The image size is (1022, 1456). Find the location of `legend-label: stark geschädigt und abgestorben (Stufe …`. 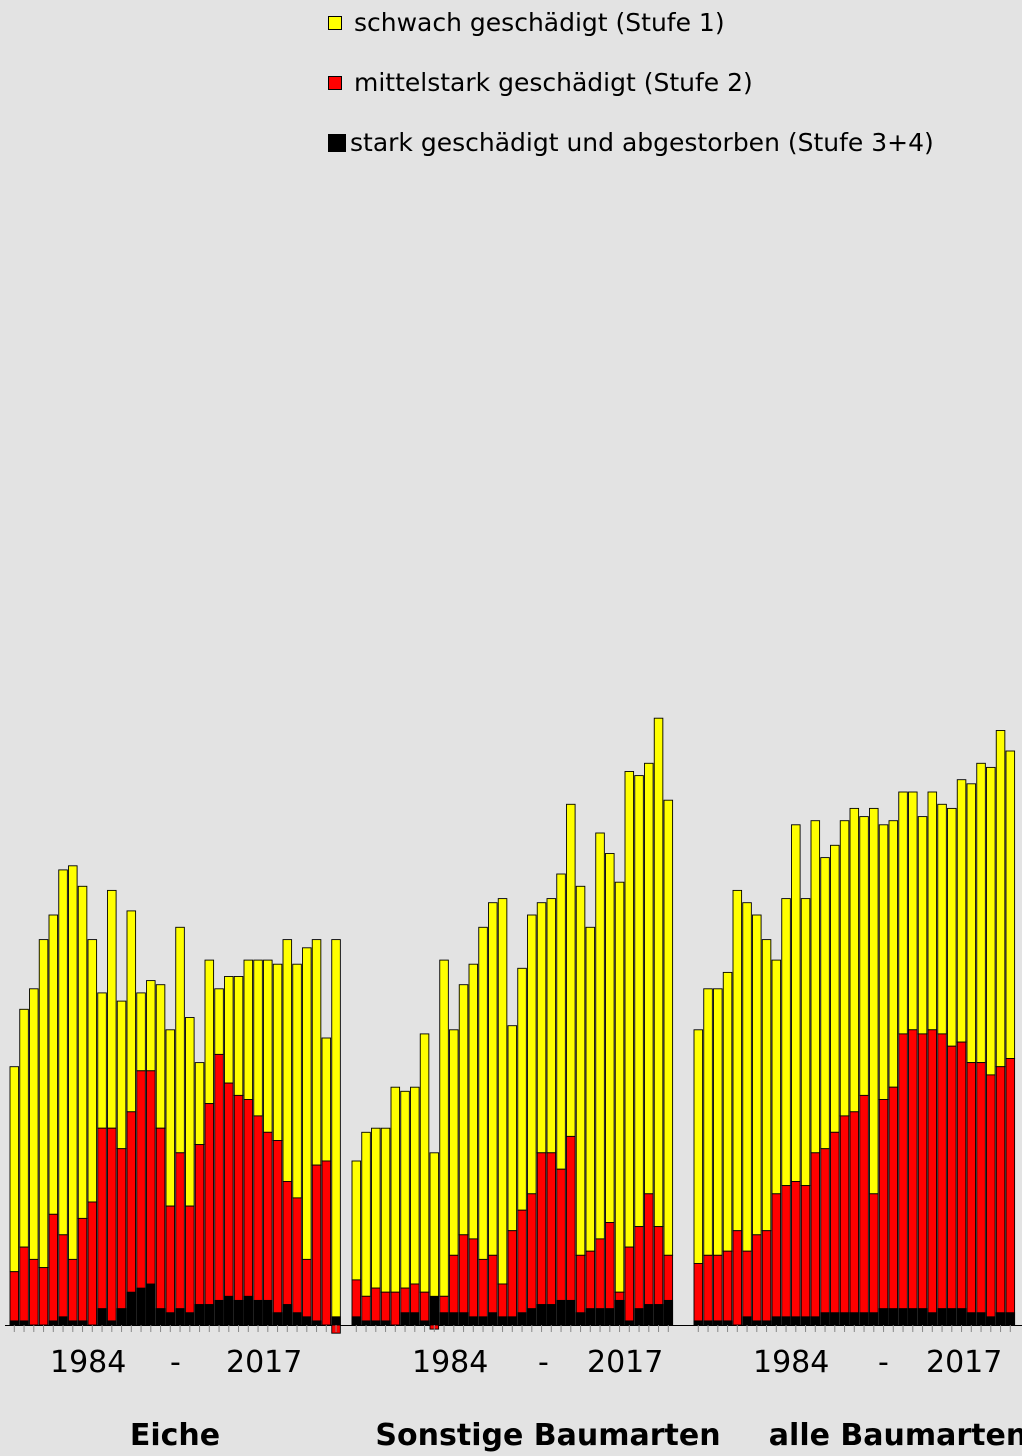

legend-label: stark geschädigt und abgestorben (Stufe … is located at coordinates (642, 142).